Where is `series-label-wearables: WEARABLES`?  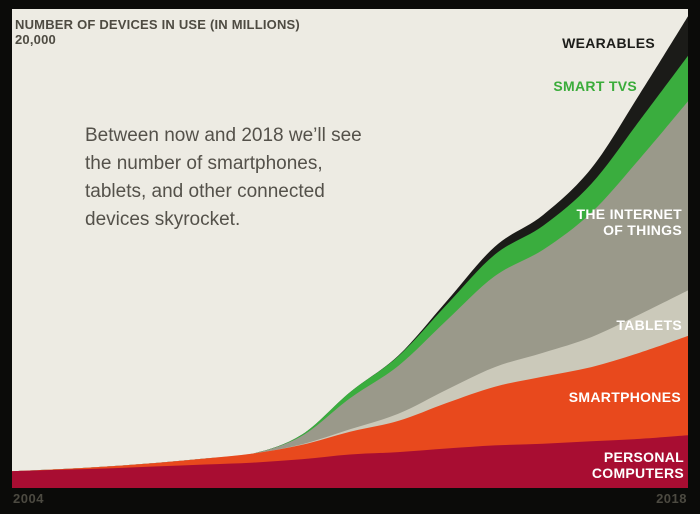 series-label-wearables: WEARABLES is located at coordinates (608, 43).